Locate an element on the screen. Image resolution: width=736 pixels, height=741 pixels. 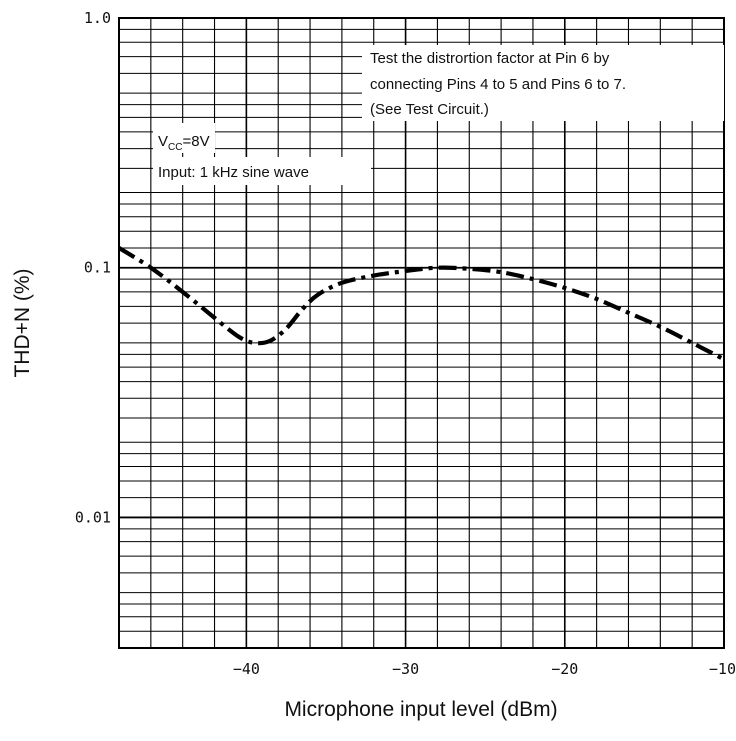
vcc-note: VCC=8V is located at coordinates (184, 143).